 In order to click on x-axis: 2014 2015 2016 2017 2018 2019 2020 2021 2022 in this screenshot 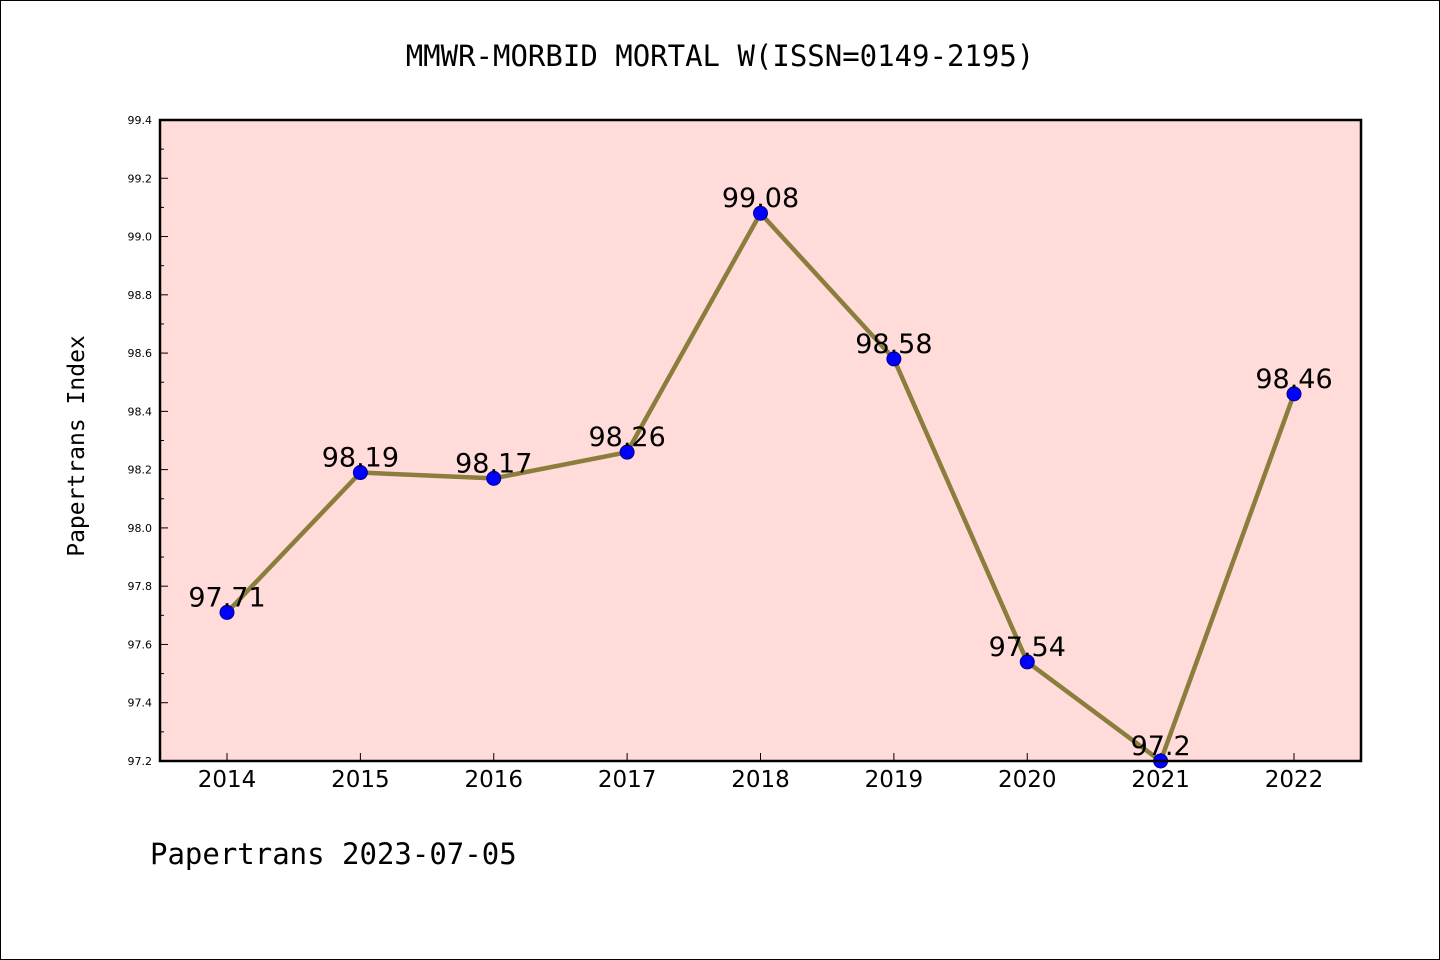, I will do `click(761, 773)`.